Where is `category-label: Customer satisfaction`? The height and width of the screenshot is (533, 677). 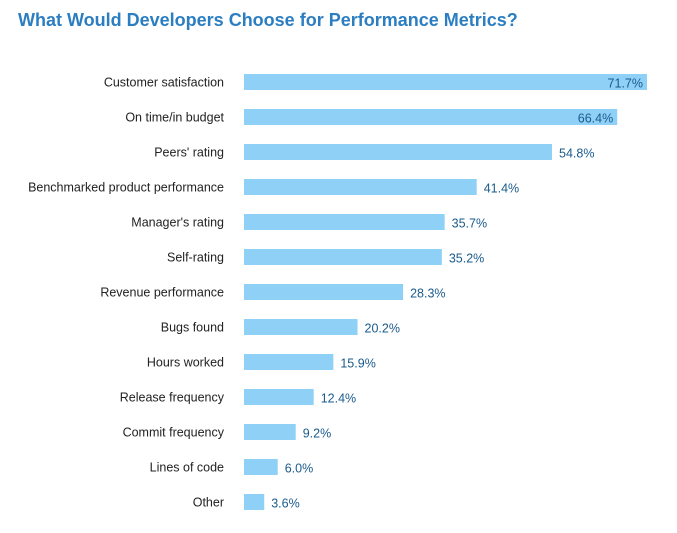
category-label: Customer satisfaction is located at coordinates (164, 83).